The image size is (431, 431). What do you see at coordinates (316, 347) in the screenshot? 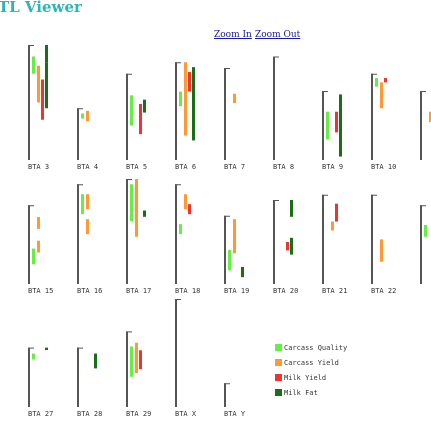
I see `legend-label: Carcass Quality` at bounding box center [316, 347].